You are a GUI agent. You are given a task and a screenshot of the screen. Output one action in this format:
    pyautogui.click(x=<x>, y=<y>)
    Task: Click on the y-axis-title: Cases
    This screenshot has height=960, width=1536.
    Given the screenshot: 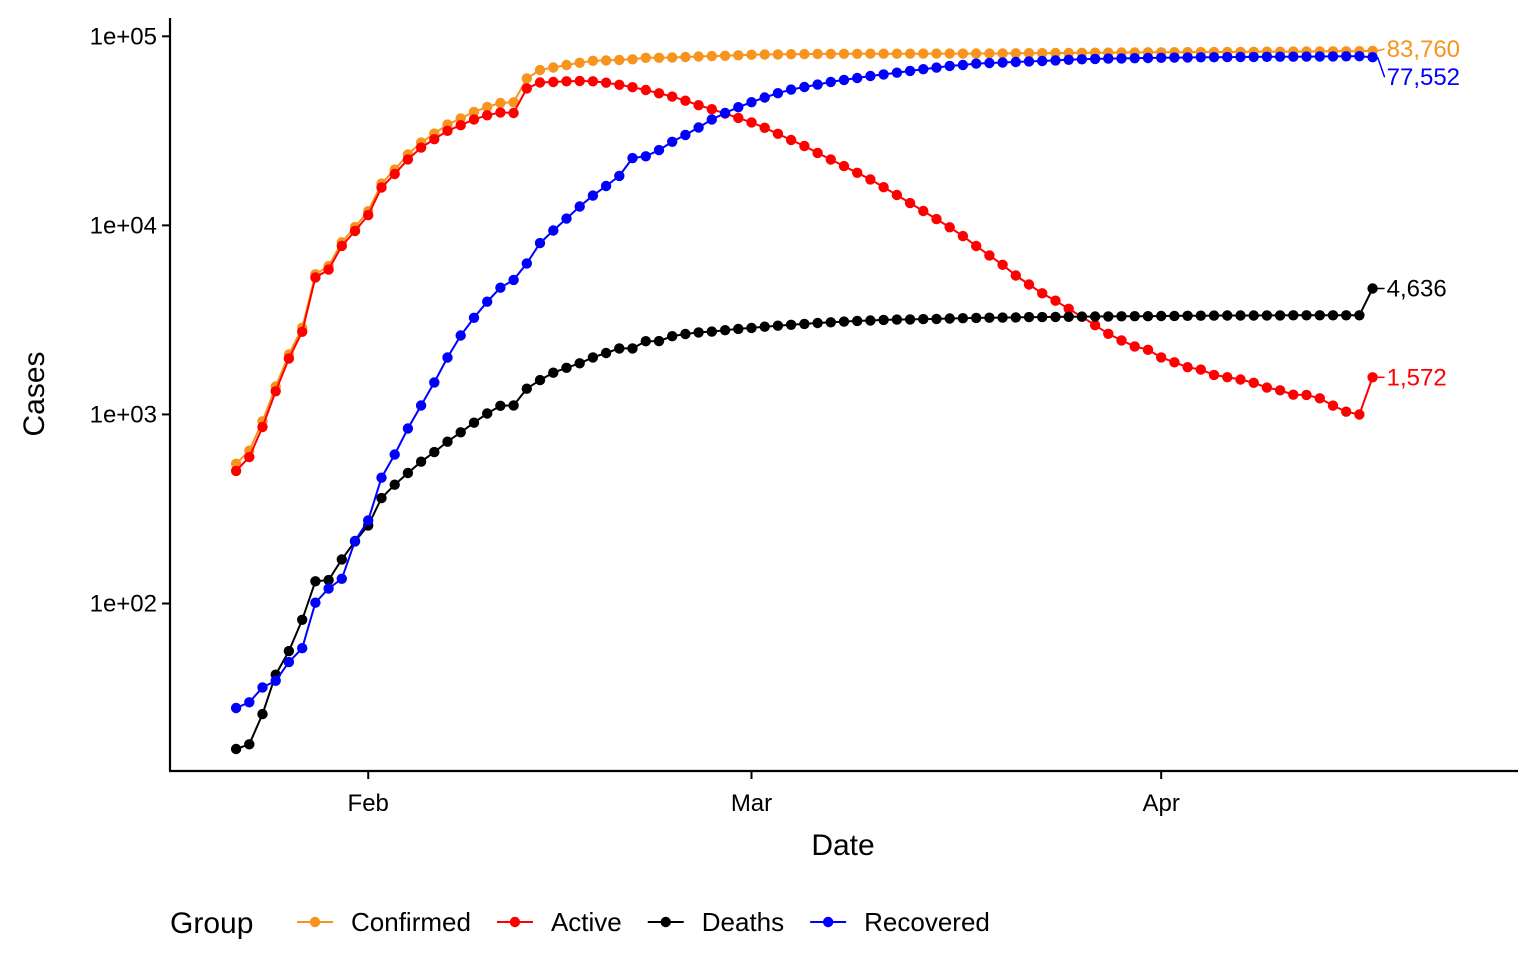 What is the action you would take?
    pyautogui.click(x=34, y=393)
    